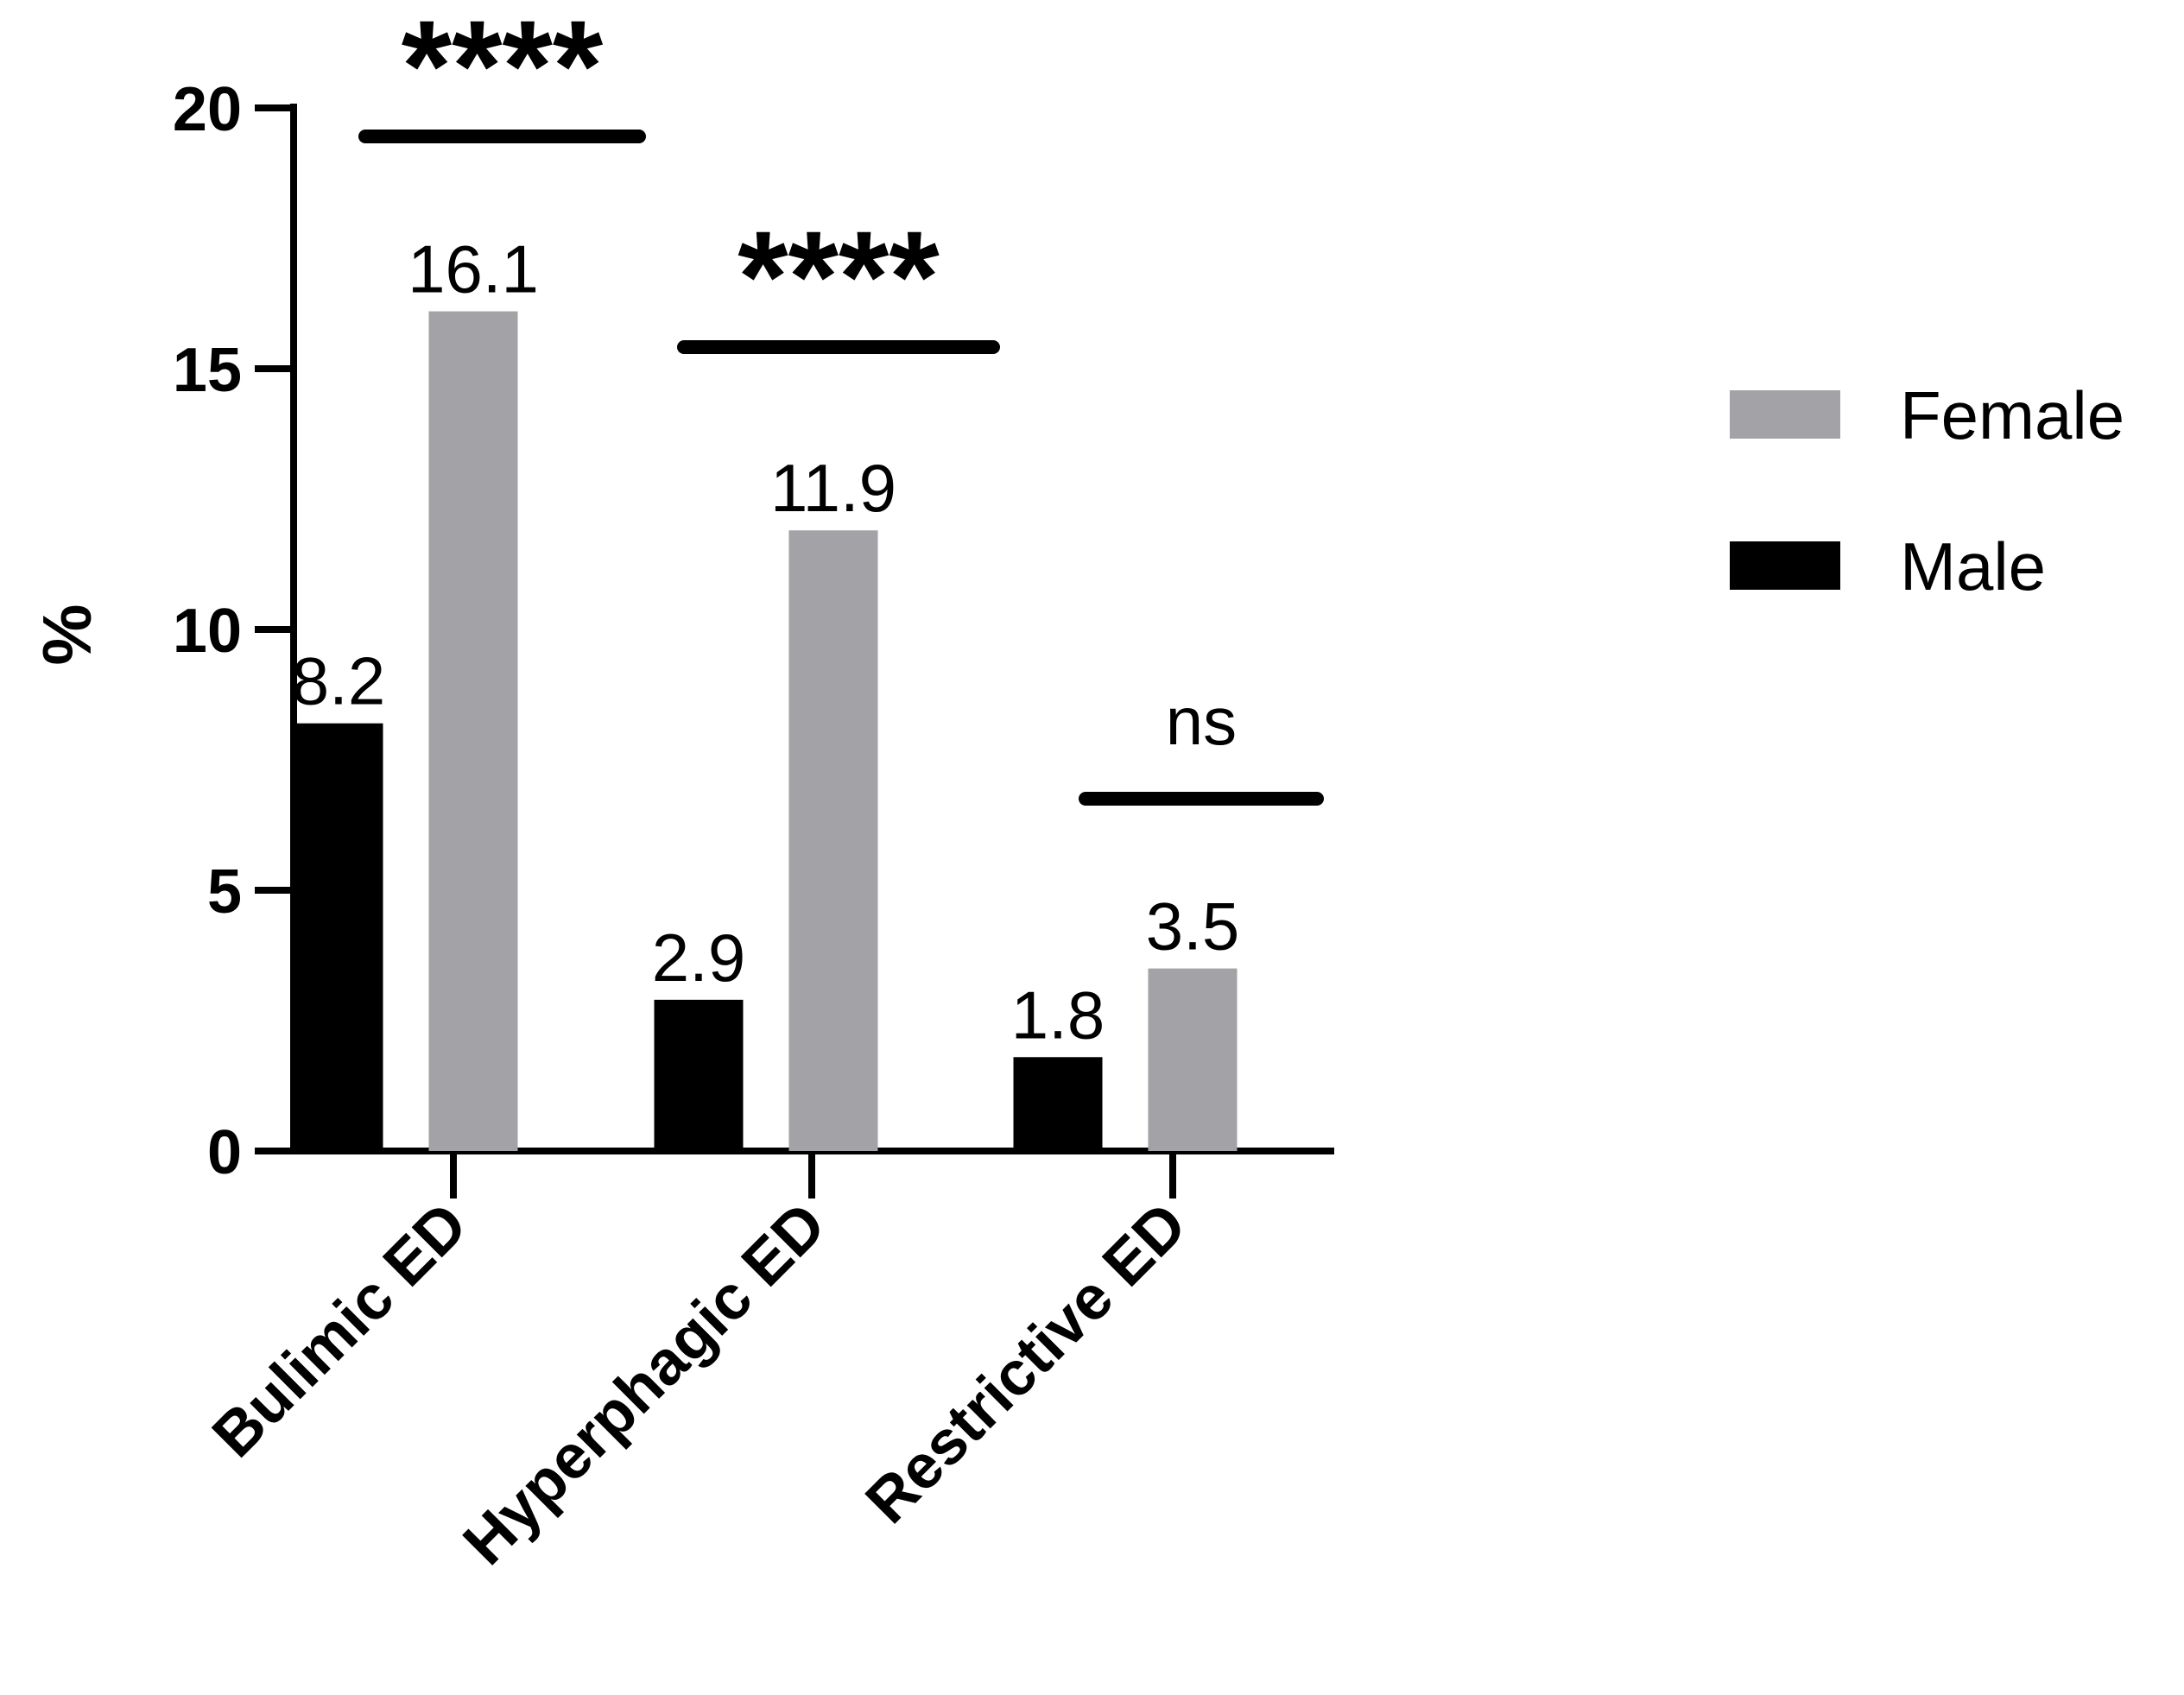 This screenshot has width=2184, height=1695. I want to click on y-tick-label: 5, so click(225, 892).